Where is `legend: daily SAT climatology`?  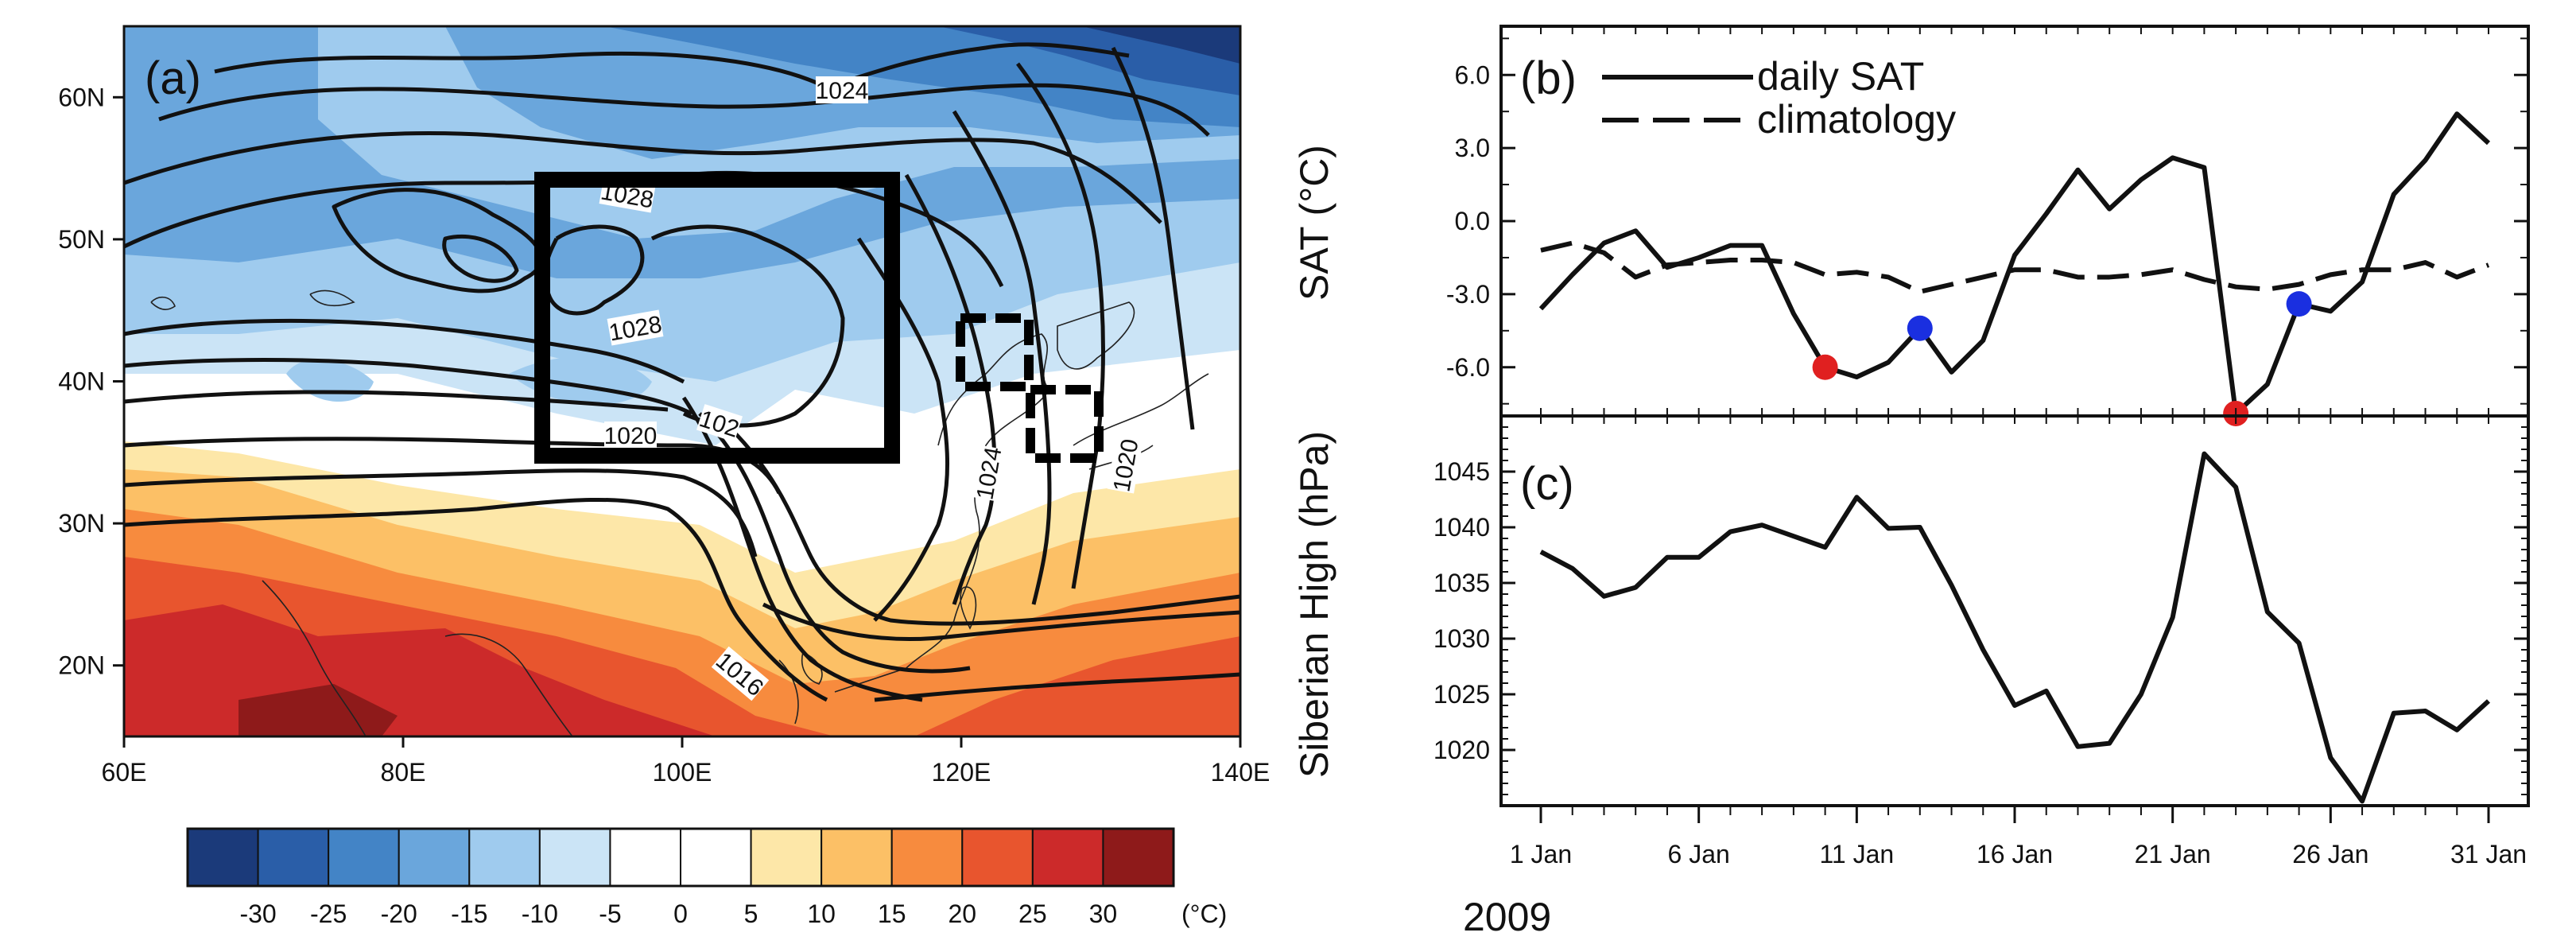
legend: daily SAT climatology is located at coordinates (1779, 98).